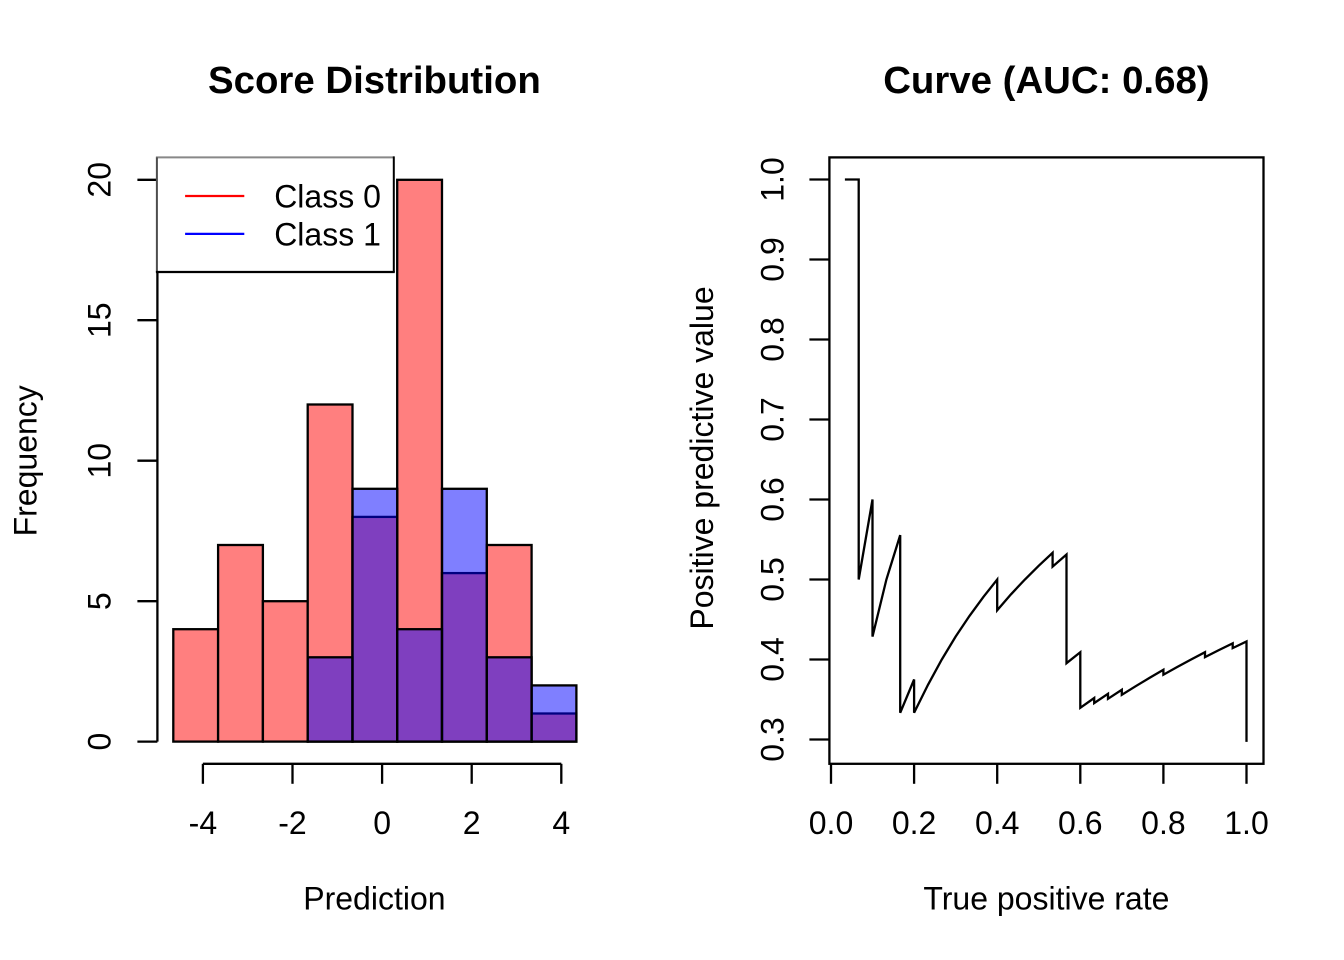  Describe the element at coordinates (773, 739) in the screenshot. I see `svg-text: 0.3` at that location.